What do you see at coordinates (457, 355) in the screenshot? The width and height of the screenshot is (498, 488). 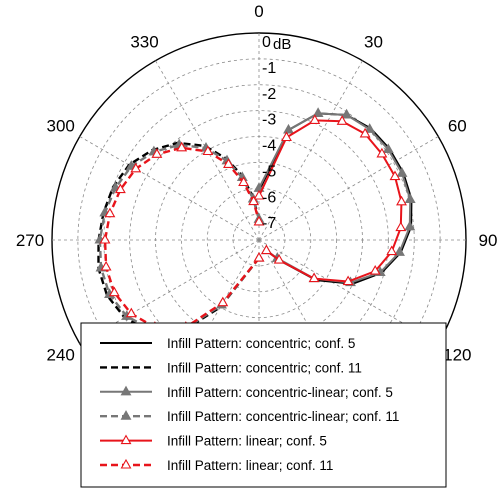 I see `angle-tick-label: 120` at bounding box center [457, 355].